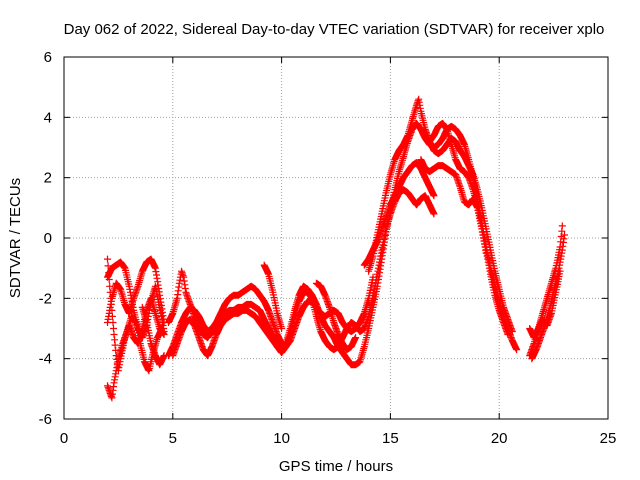 Image resolution: width=640 pixels, height=480 pixels. Describe the element at coordinates (15, 238) in the screenshot. I see `y-axis-label: SDTVAR / TECUs` at that location.